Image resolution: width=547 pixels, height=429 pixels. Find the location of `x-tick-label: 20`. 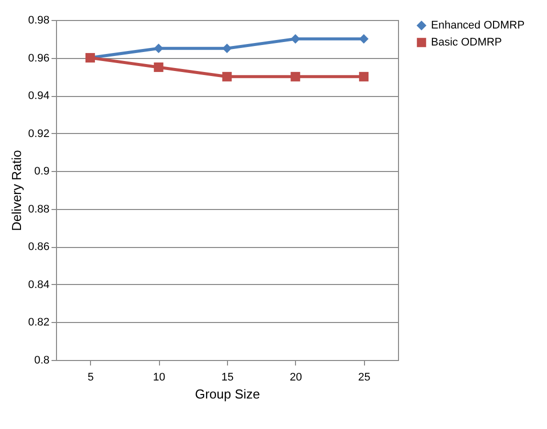

x-tick-label: 20 is located at coordinates (296, 378).